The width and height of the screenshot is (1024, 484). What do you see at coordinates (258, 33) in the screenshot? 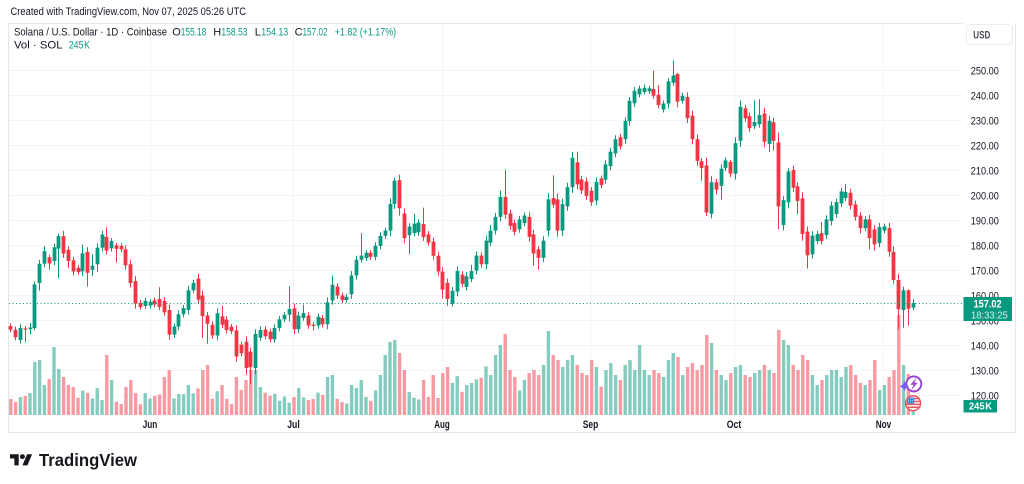
I see `svg-text: L` at bounding box center [258, 33].